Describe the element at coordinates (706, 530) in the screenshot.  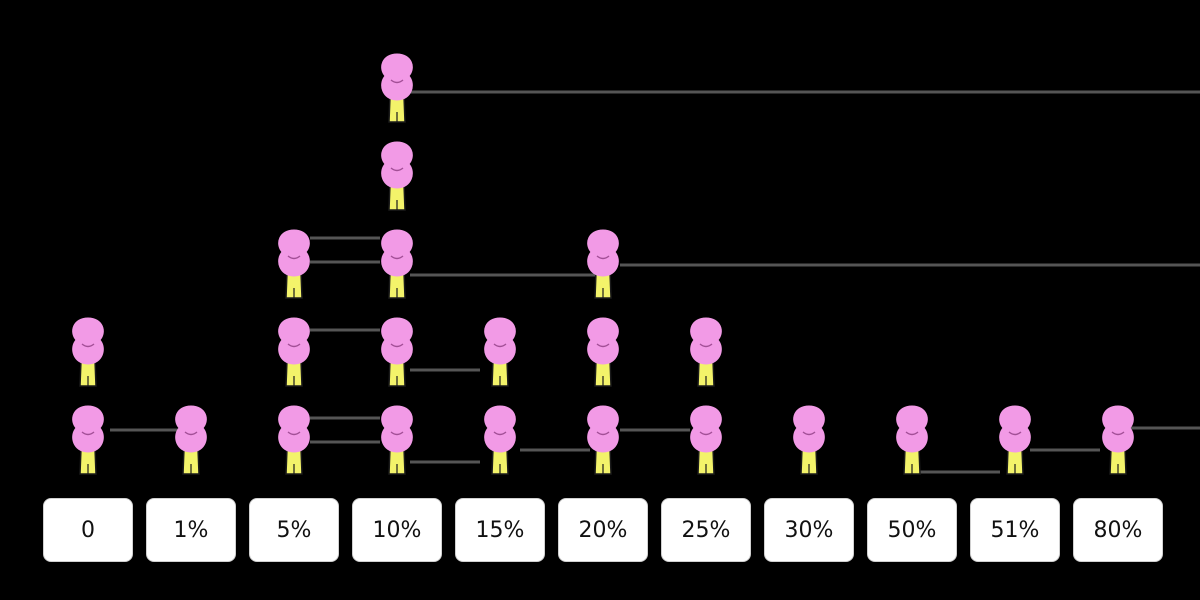
I see `category-label: 25%` at that location.